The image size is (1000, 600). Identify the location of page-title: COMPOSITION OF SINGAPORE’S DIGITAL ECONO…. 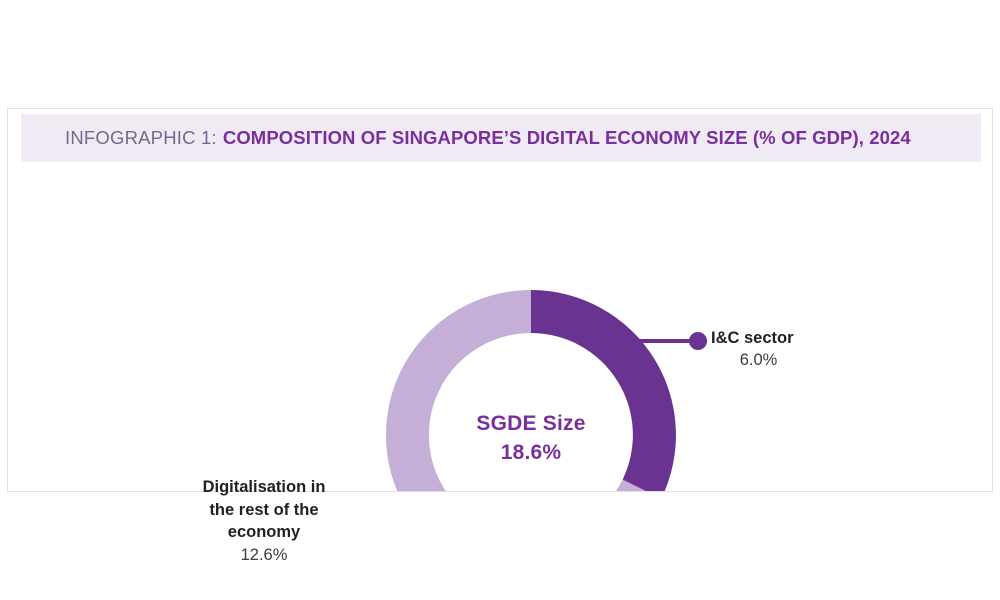
(566, 137).